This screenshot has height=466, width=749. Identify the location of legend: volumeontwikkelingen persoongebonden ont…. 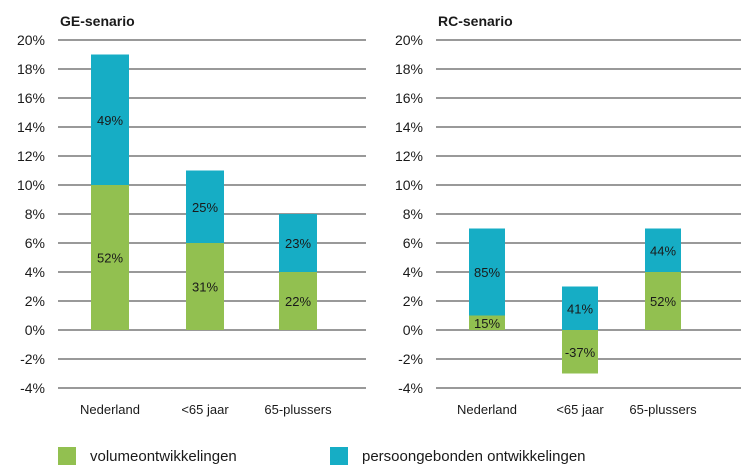
(374, 453).